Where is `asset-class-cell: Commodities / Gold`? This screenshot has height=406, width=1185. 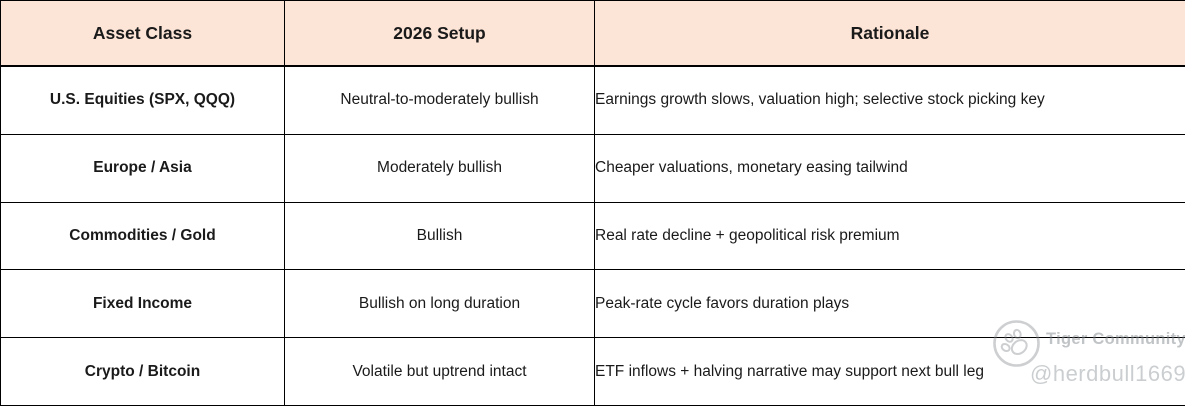 asset-class-cell: Commodities / Gold is located at coordinates (142, 236).